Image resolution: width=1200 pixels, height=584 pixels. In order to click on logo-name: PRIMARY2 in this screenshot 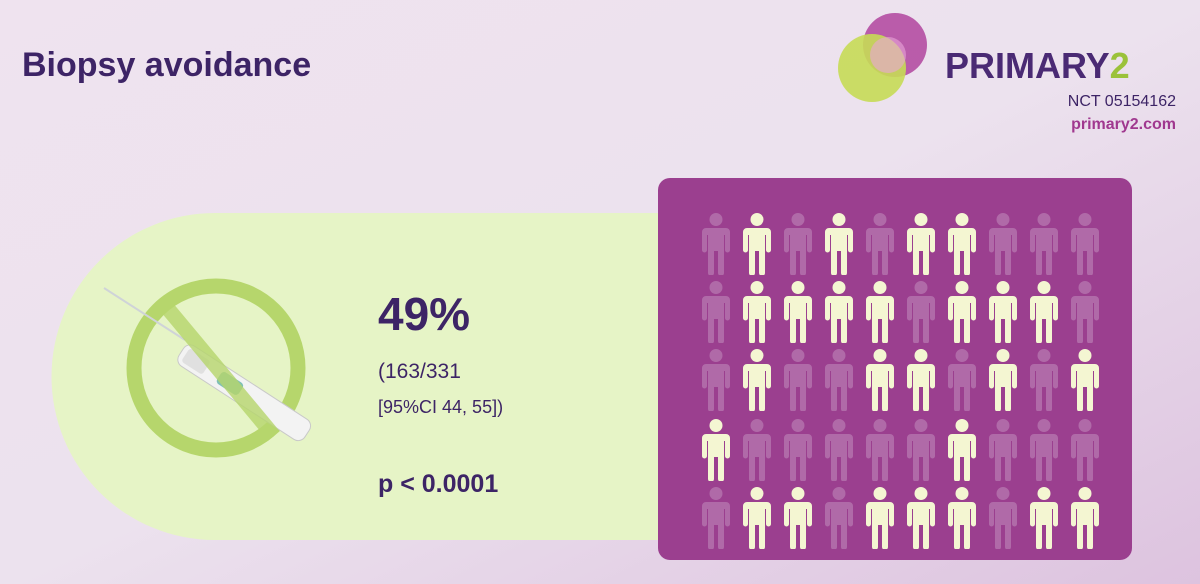, I will do `click(1037, 65)`.